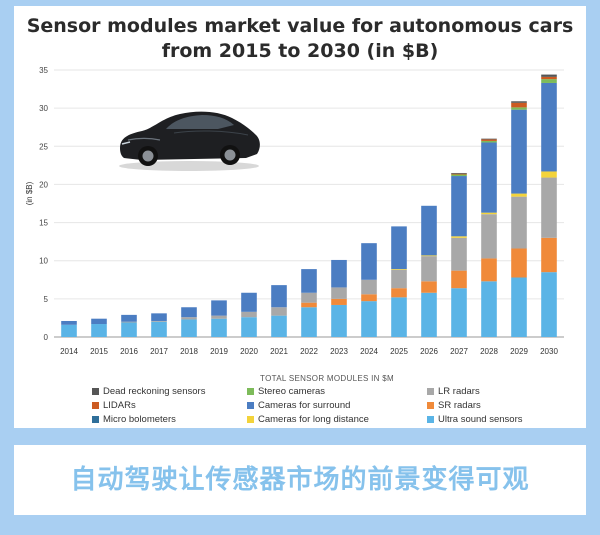  I want to click on legend-item: Micro bolometers, so click(134, 419).